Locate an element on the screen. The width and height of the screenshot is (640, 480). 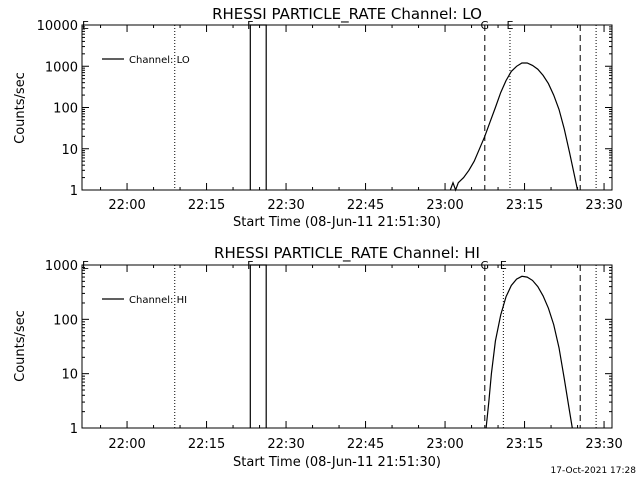
legend-entry: Channel: HI is located at coordinates (158, 300).